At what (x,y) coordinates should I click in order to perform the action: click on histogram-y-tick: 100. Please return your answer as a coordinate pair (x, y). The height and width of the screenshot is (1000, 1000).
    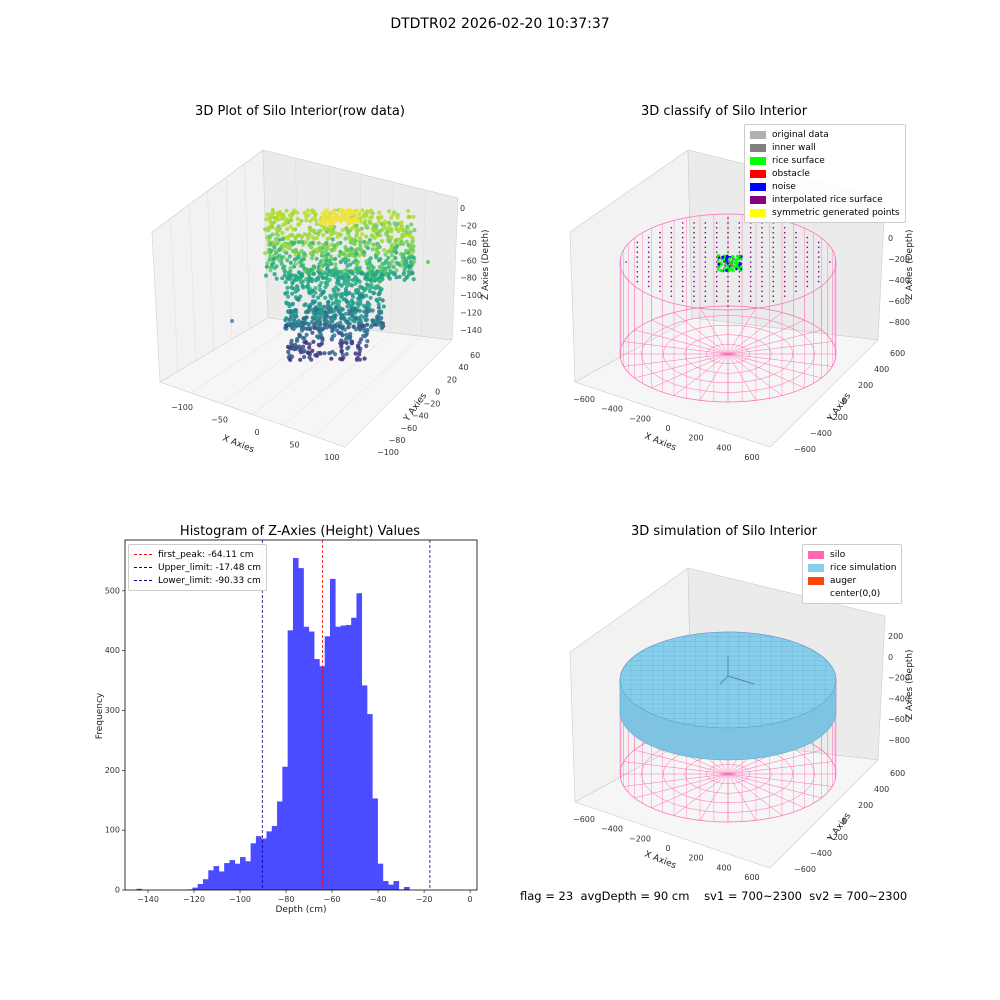
    Looking at the image, I should click on (112, 830).